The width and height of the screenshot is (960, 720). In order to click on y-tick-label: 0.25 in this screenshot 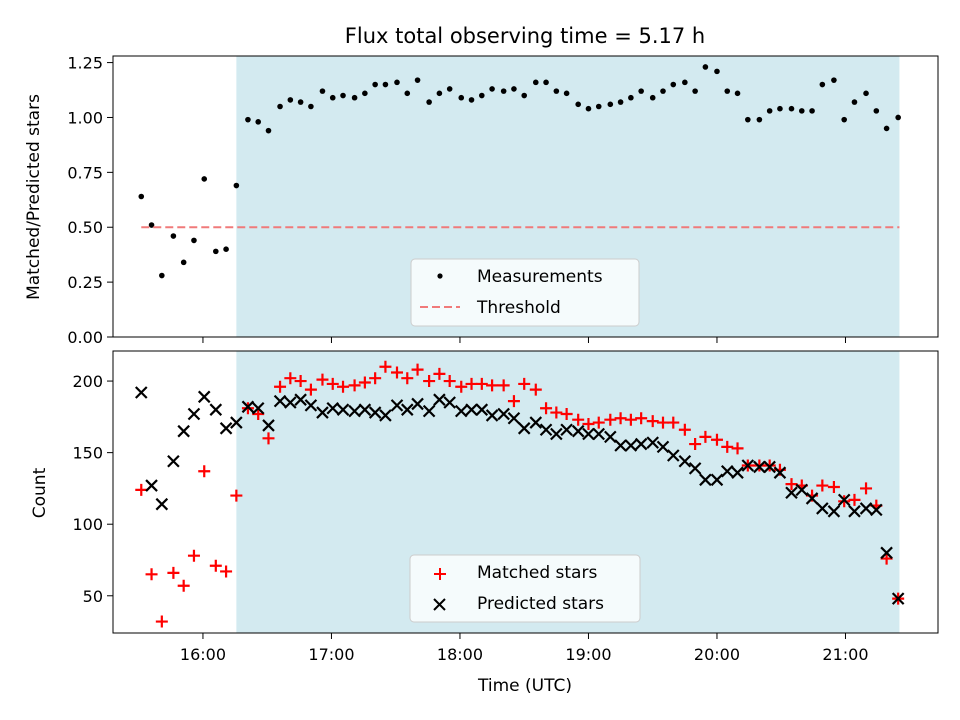, I will do `click(85, 282)`.